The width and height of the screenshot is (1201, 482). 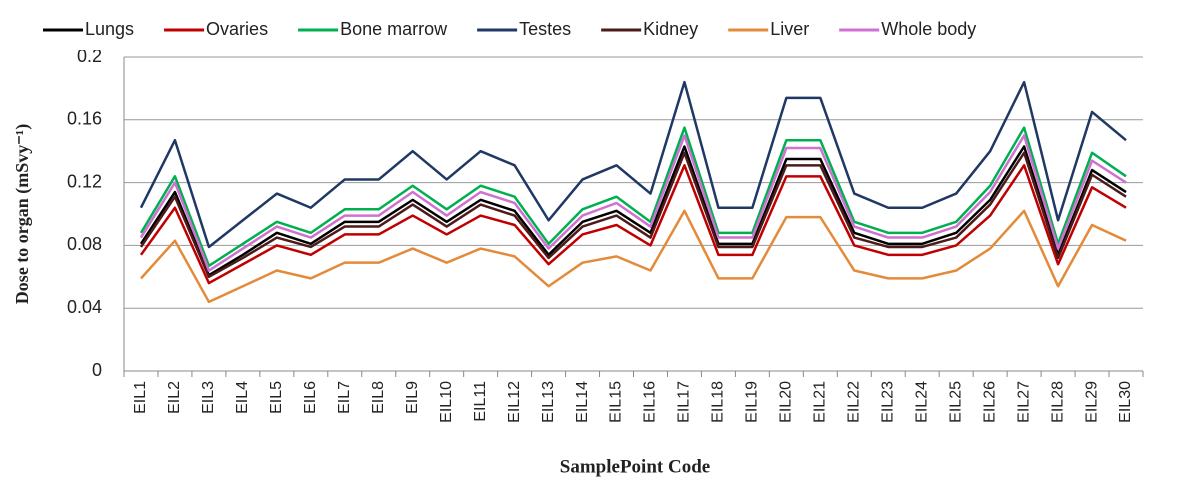 I want to click on x-tick-label: EIL12, so click(x=514, y=402).